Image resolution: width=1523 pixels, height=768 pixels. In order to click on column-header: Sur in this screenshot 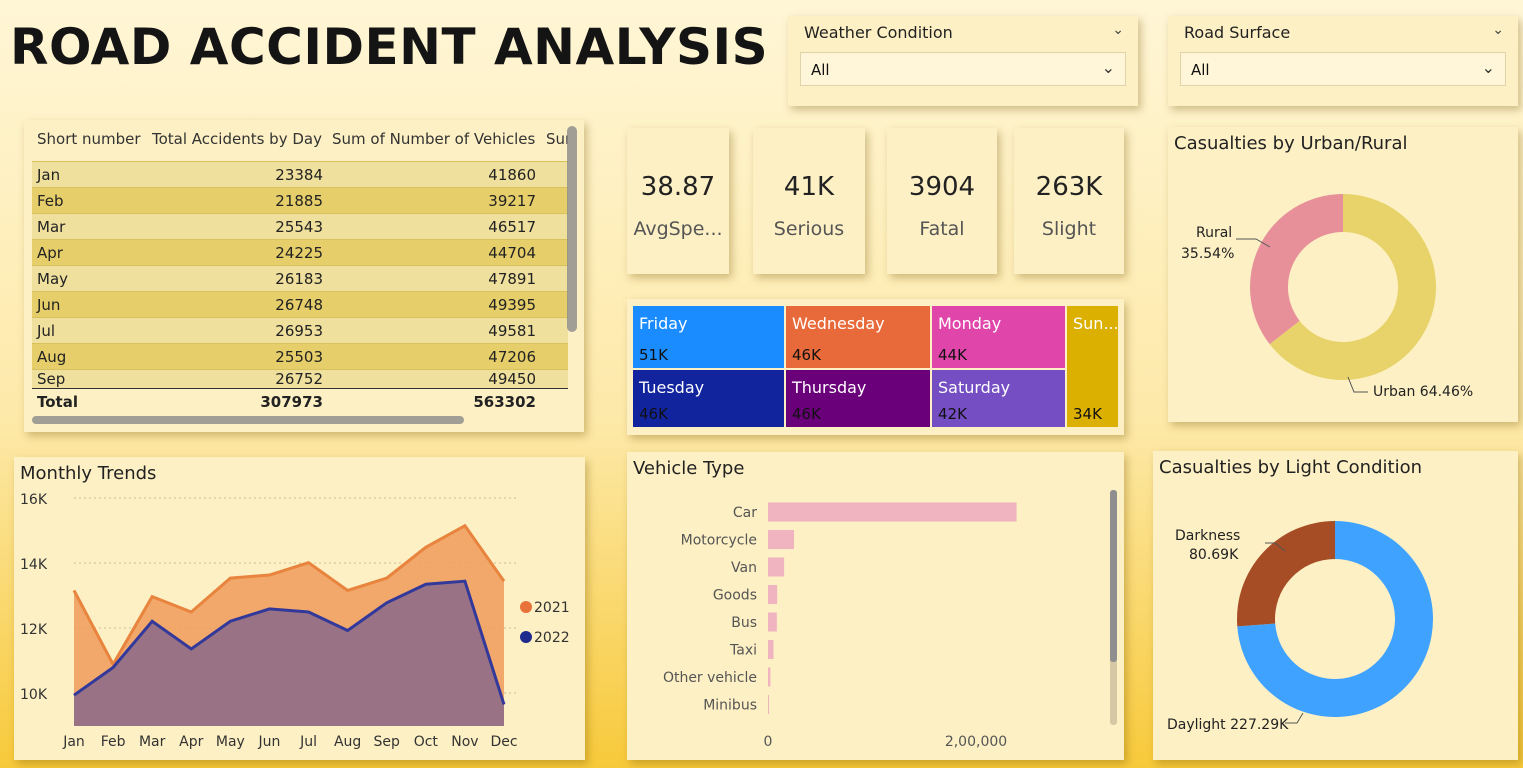, I will do `click(557, 139)`.